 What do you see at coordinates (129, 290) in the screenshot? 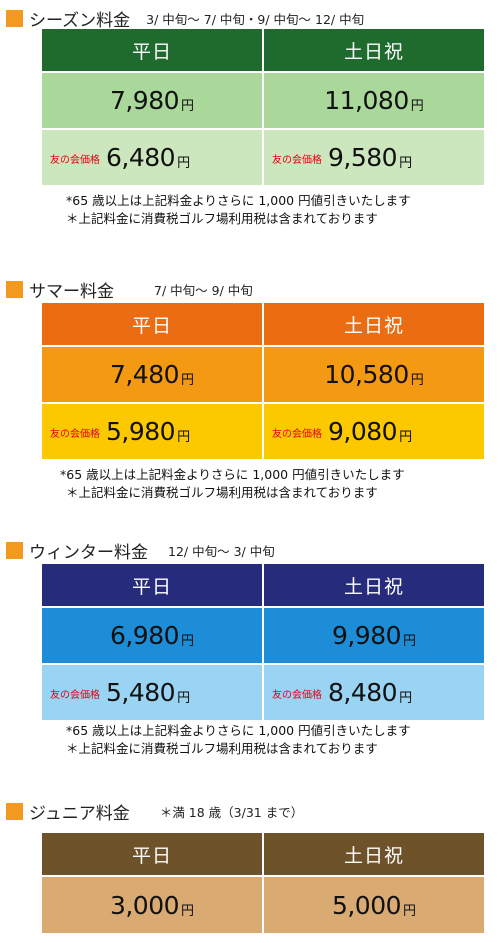
I see `summer-heading: サマー料金 7/ 中旬～ 9/ 中旬` at bounding box center [129, 290].